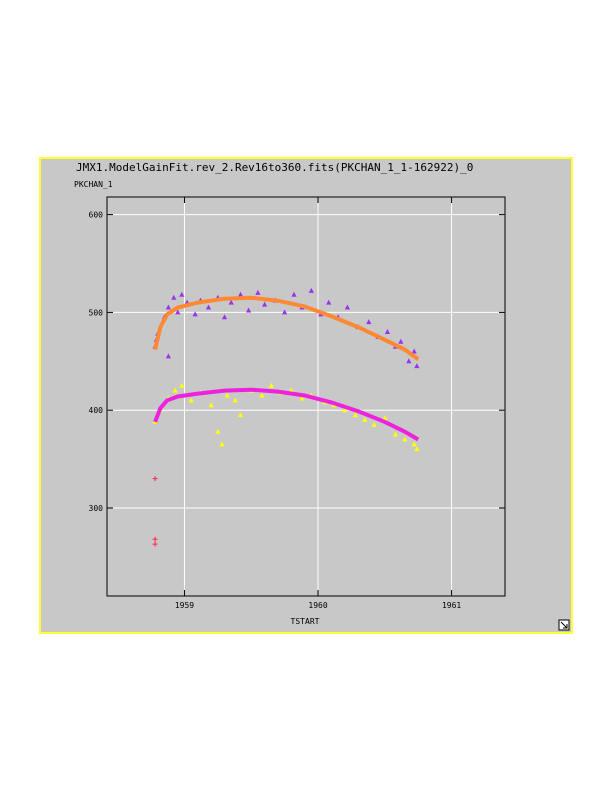  What do you see at coordinates (96, 312) in the screenshot?
I see `y-tick-label: 500` at bounding box center [96, 312].